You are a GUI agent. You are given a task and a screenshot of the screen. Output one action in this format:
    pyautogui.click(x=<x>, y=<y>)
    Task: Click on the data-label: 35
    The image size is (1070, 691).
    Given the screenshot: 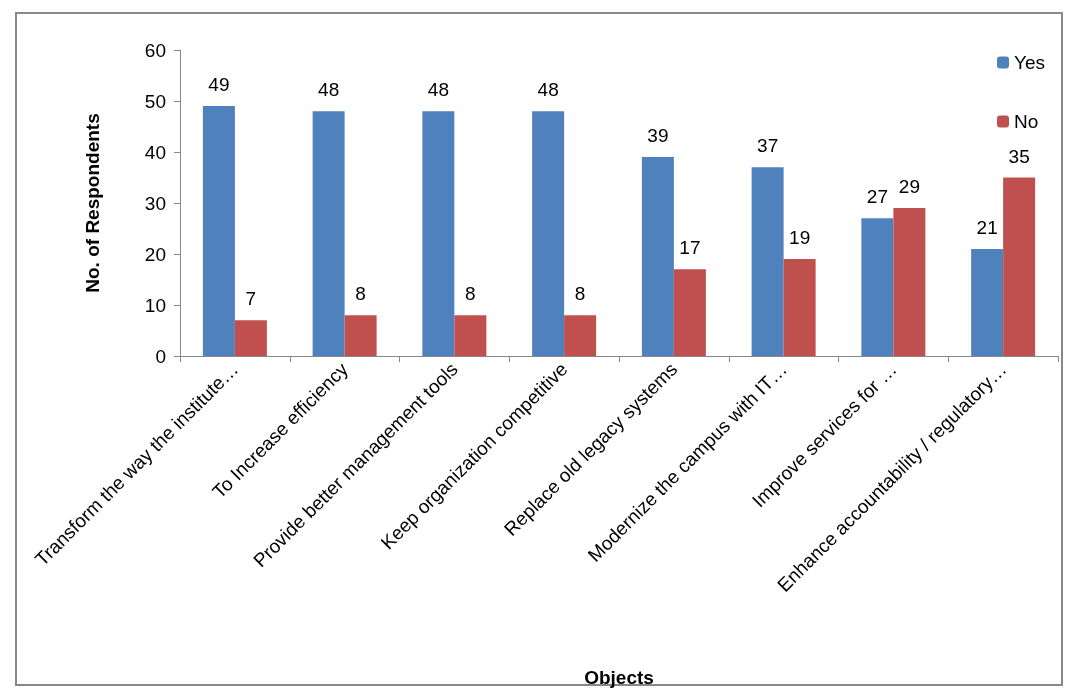 What is the action you would take?
    pyautogui.click(x=1019, y=156)
    